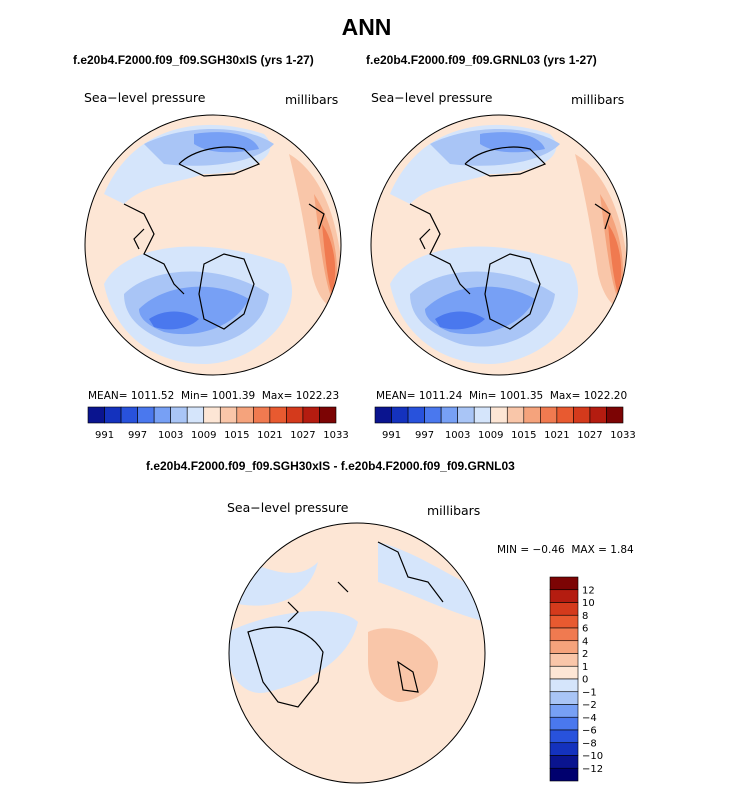 The image size is (733, 788). Describe the element at coordinates (312, 99) in the screenshot. I see `panel-left-units-label: millibars` at that location.